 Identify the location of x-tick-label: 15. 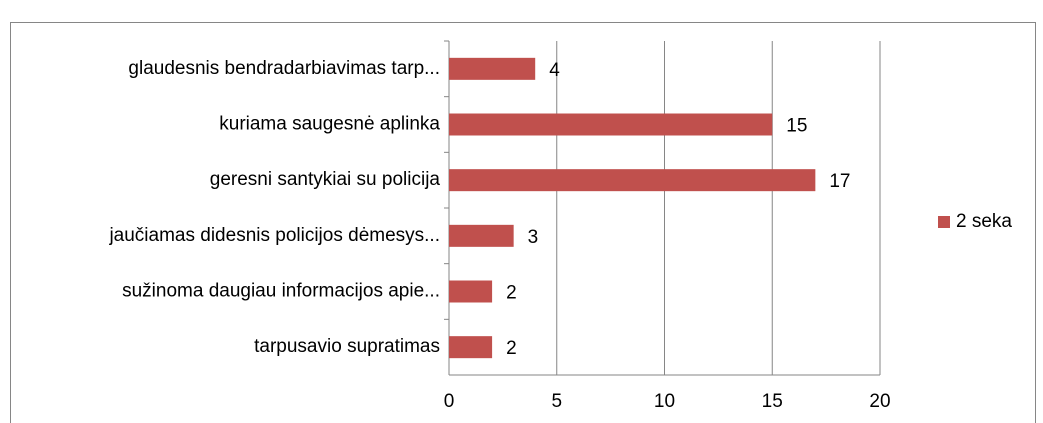
(772, 401).